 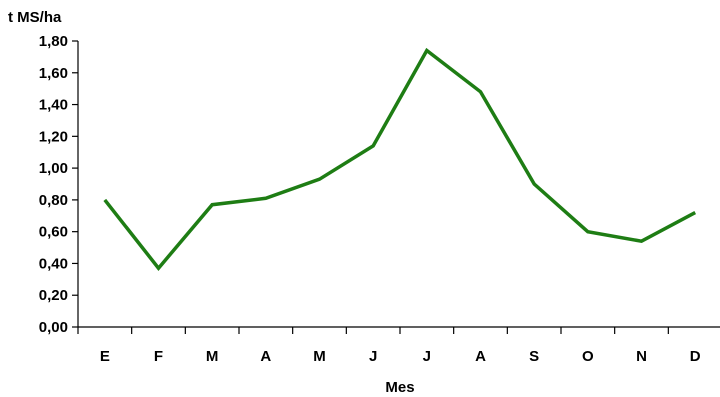 I want to click on y-axis: 0,00 0,20 0,40 0,60 0,80 1,00 1,20 1,40 1,60 1,80, so click(x=59, y=184).